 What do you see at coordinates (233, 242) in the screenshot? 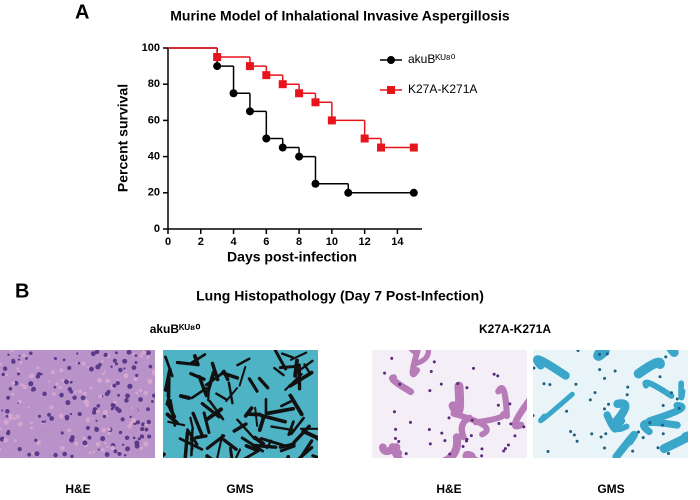
I see `x-tick-label: 4` at bounding box center [233, 242].